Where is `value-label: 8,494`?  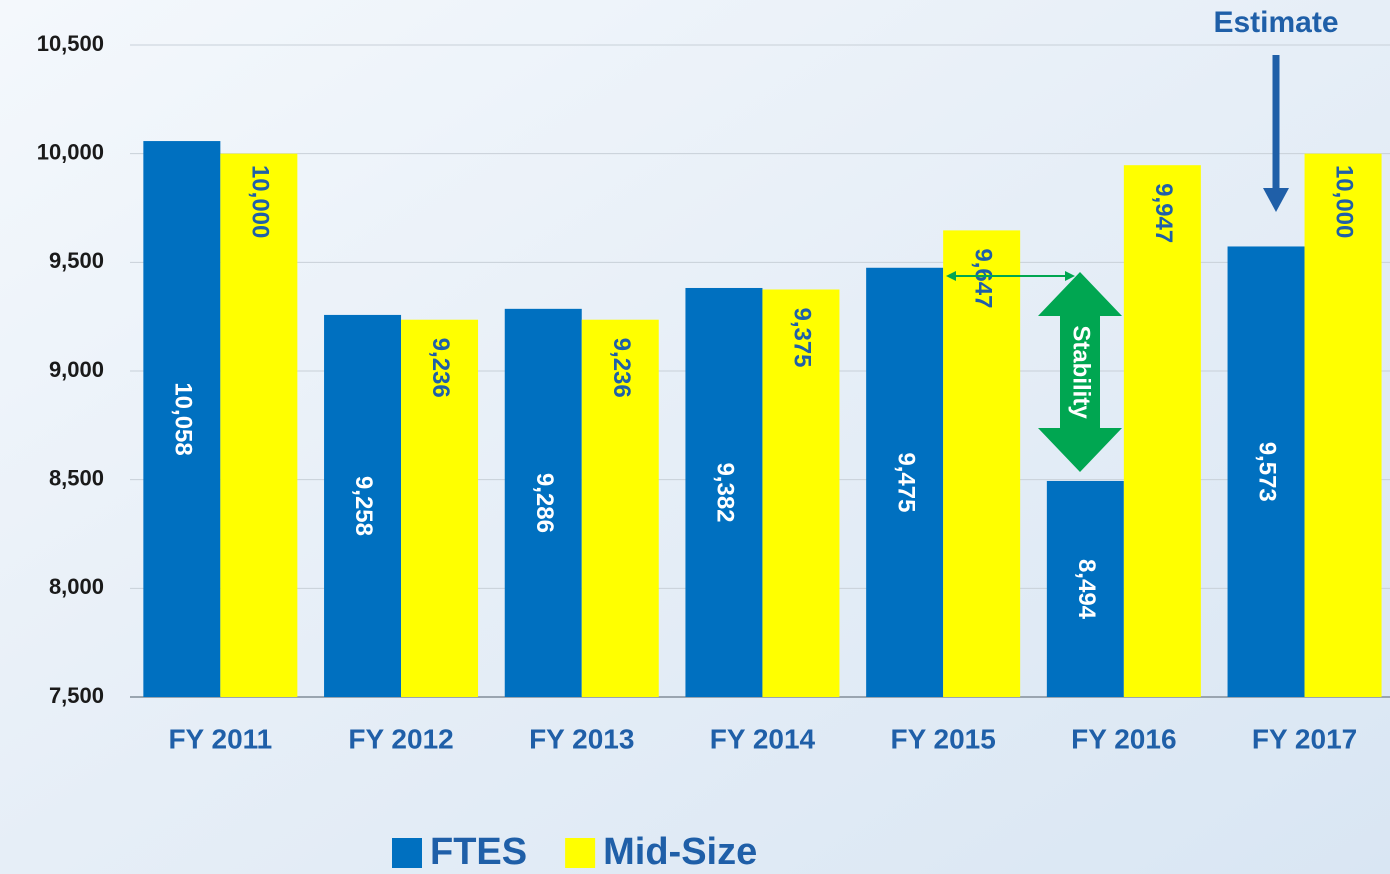 value-label: 8,494 is located at coordinates (1086, 589).